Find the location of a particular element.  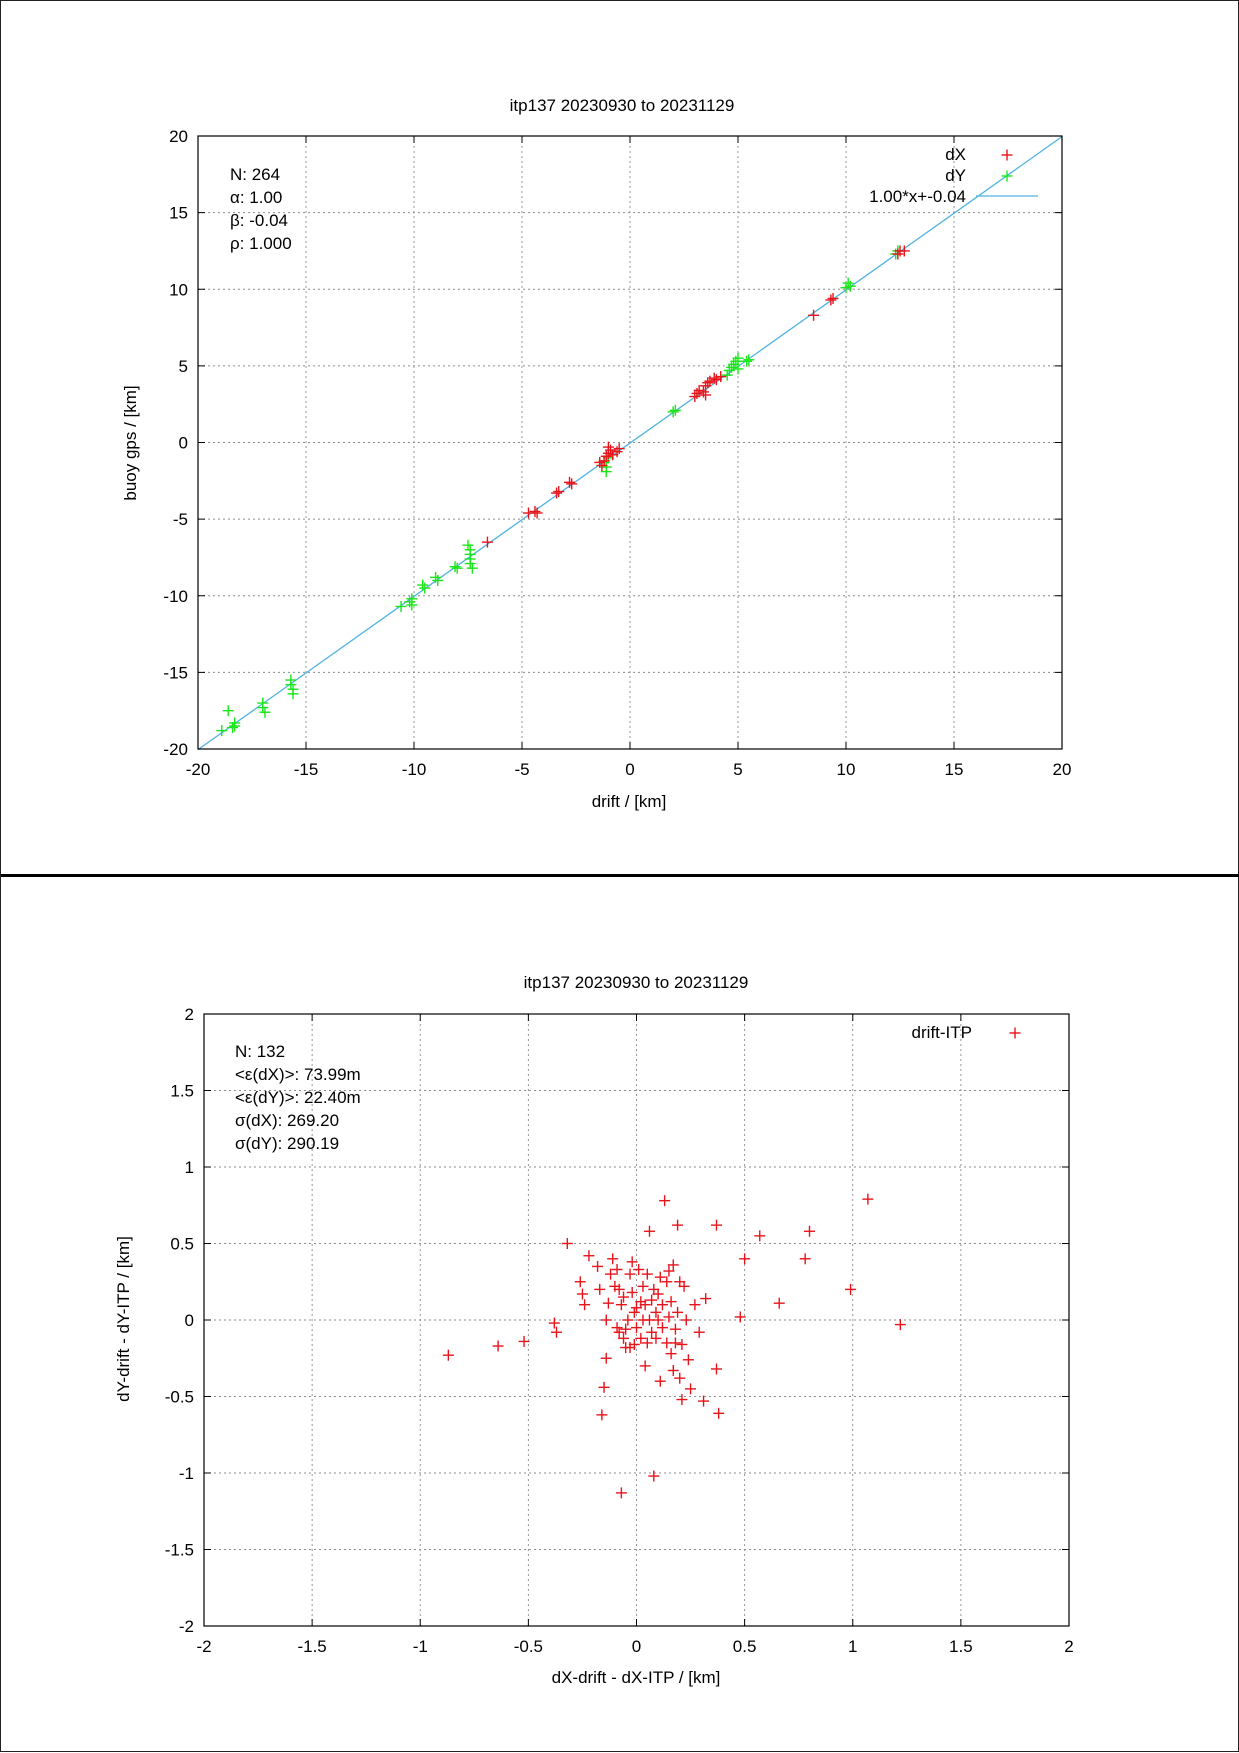

legend: drift-ITP is located at coordinates (966, 1032).